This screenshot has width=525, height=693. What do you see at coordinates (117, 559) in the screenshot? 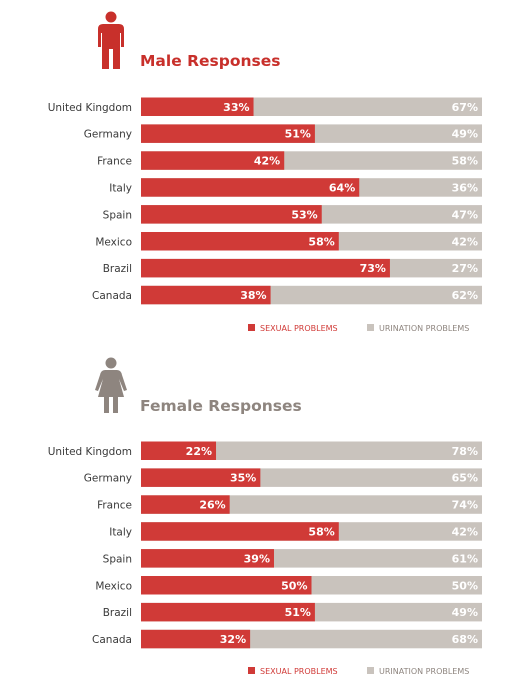
I see `female-category-label-spain: Spain` at bounding box center [117, 559].